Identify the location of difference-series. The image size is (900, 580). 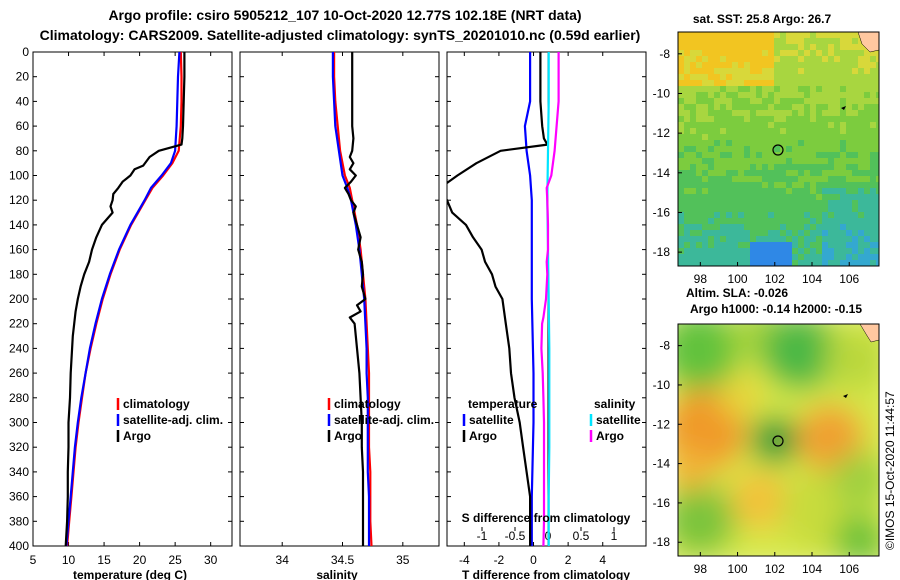
(503, 299).